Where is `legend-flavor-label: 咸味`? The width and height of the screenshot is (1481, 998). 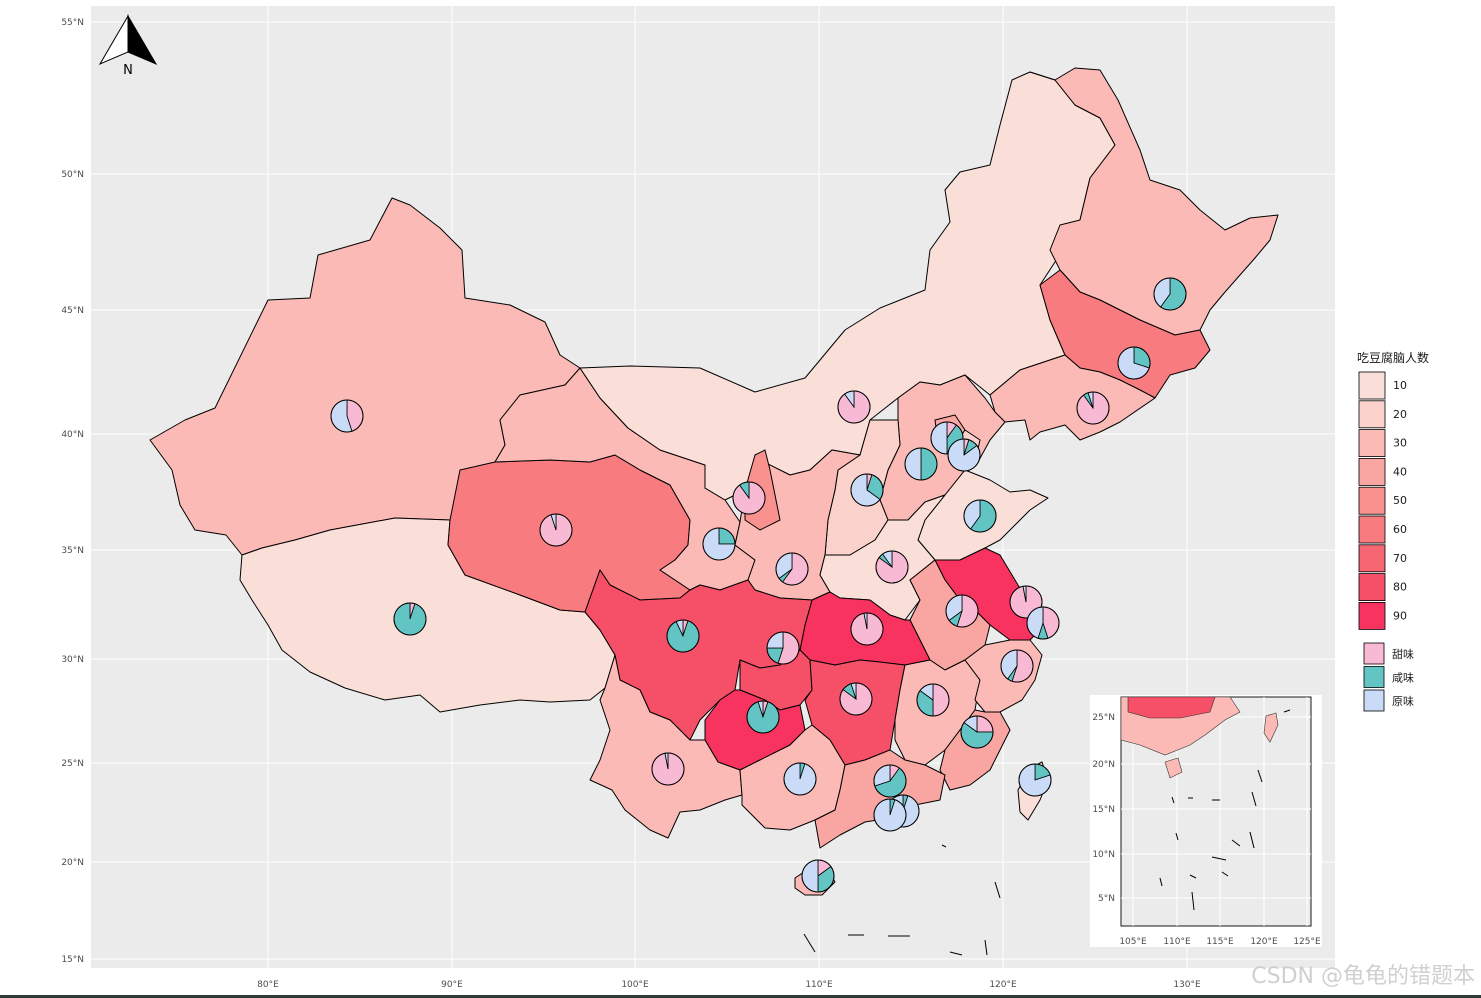 legend-flavor-label: 咸味 is located at coordinates (1403, 678).